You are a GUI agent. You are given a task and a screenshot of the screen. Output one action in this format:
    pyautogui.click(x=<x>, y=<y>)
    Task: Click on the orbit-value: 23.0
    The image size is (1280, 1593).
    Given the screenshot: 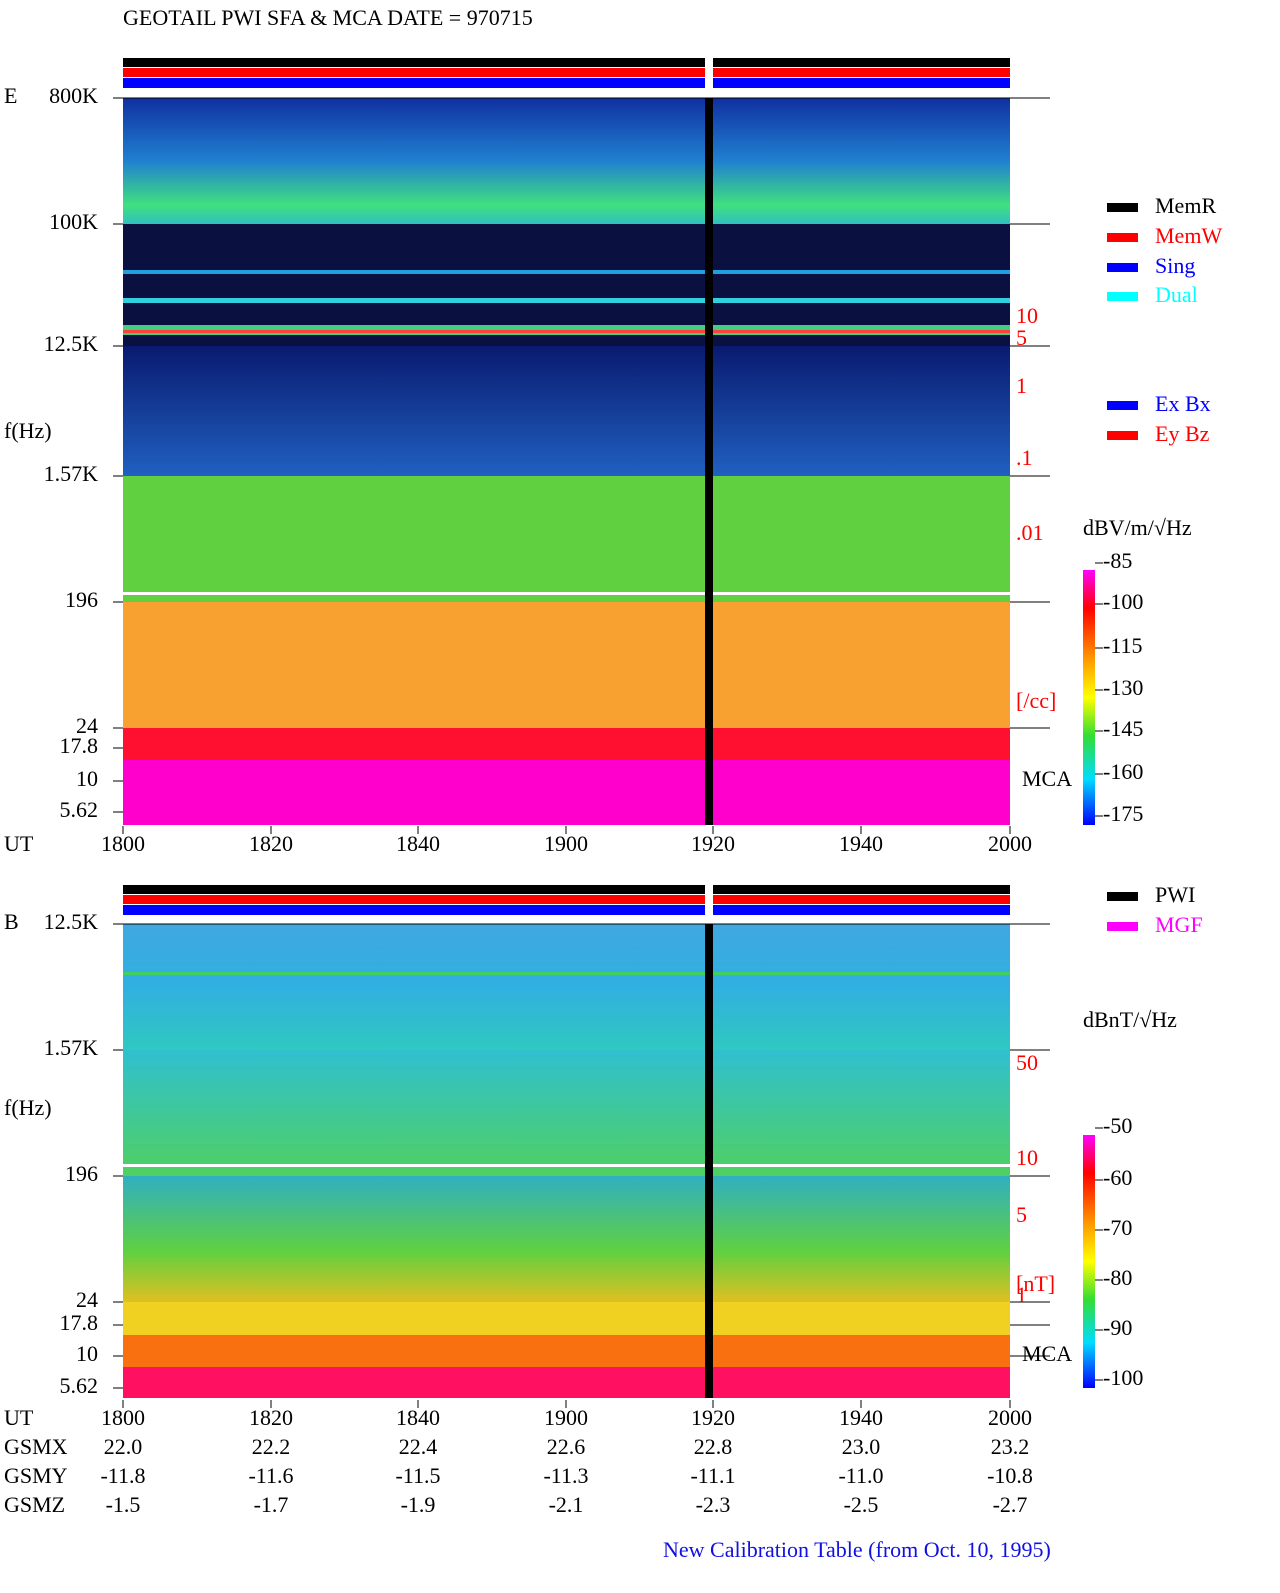 What is the action you would take?
    pyautogui.click(x=861, y=1446)
    